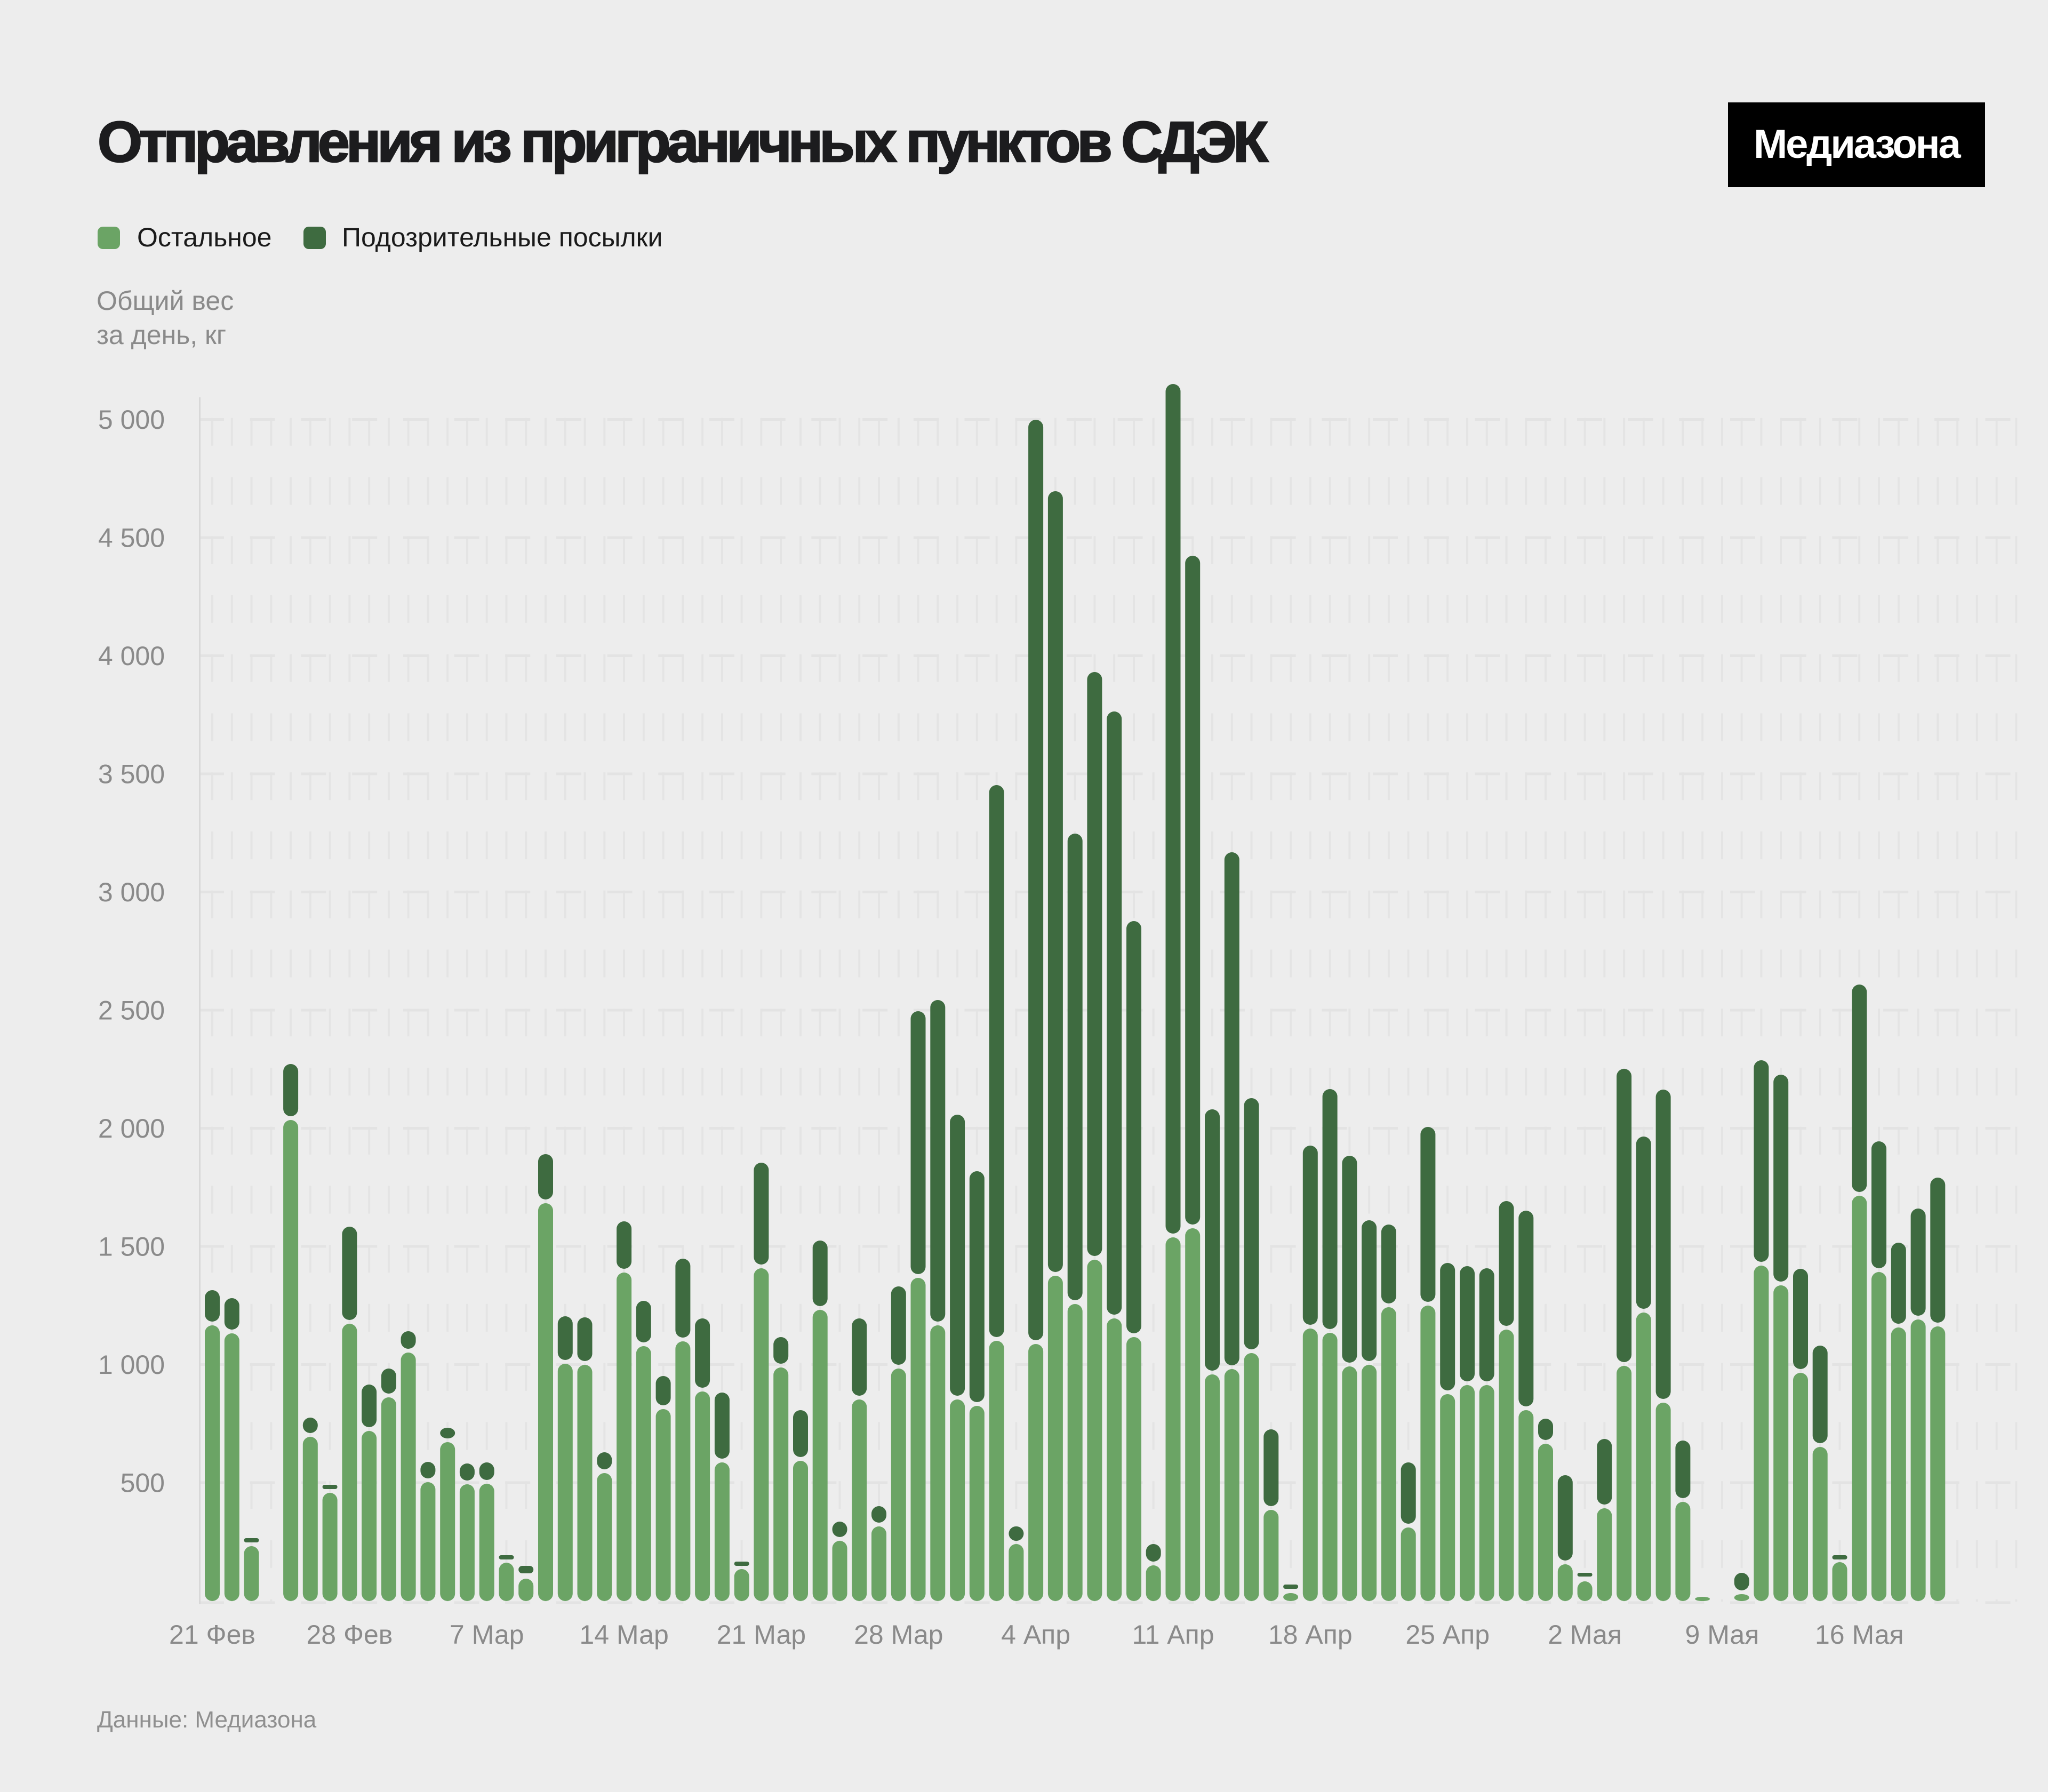 The height and width of the screenshot is (1792, 2048). What do you see at coordinates (131, 892) in the screenshot?
I see `svg-text: 3 000` at bounding box center [131, 892].